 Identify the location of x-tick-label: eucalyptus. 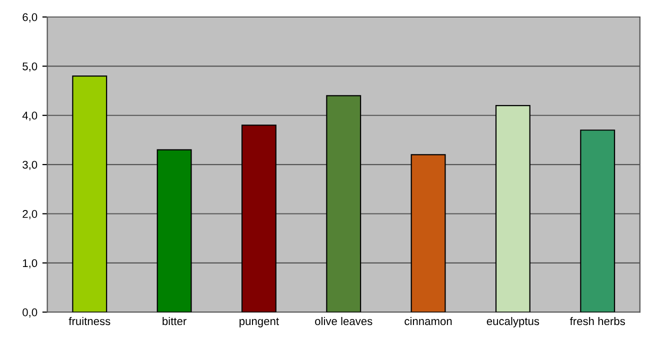
(513, 322).